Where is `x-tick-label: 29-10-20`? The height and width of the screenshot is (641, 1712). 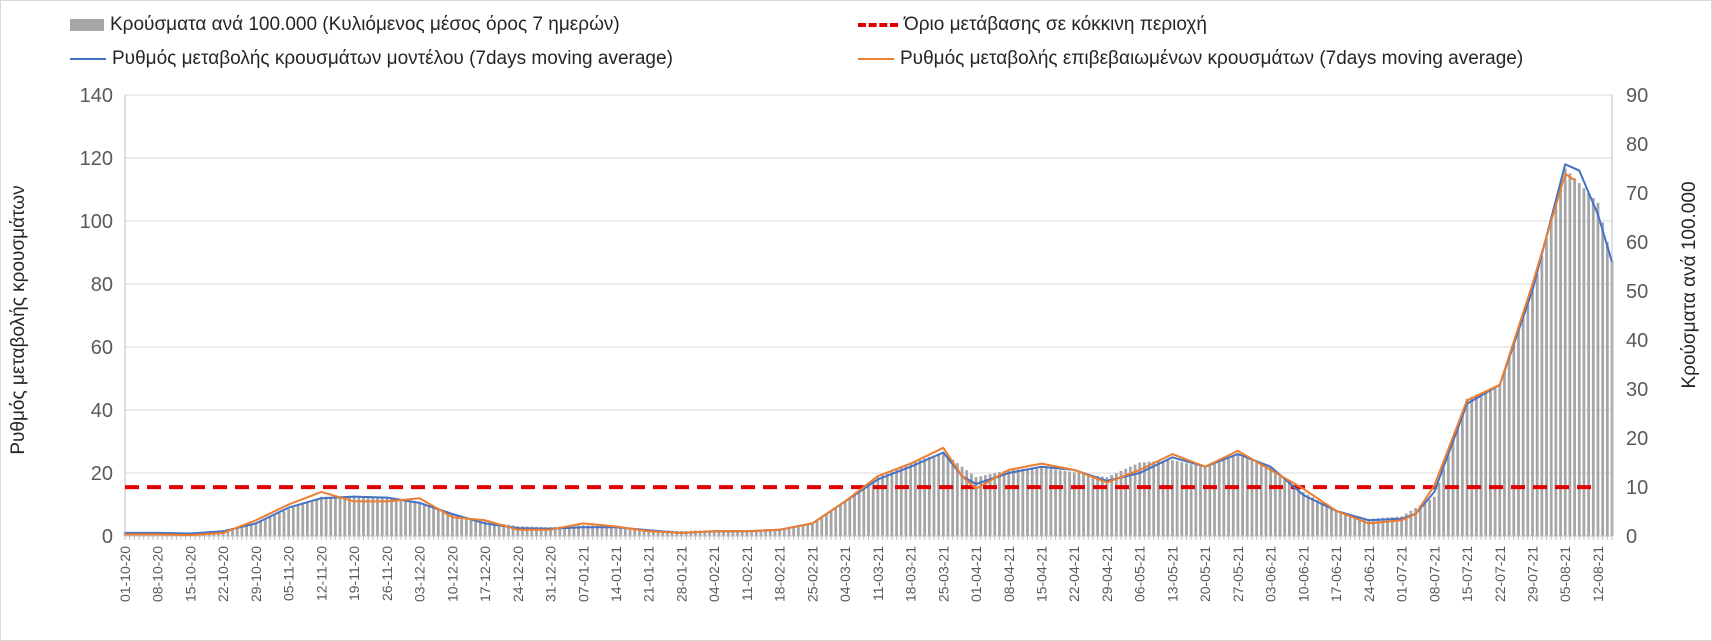 x-tick-label: 29-10-20 is located at coordinates (256, 574).